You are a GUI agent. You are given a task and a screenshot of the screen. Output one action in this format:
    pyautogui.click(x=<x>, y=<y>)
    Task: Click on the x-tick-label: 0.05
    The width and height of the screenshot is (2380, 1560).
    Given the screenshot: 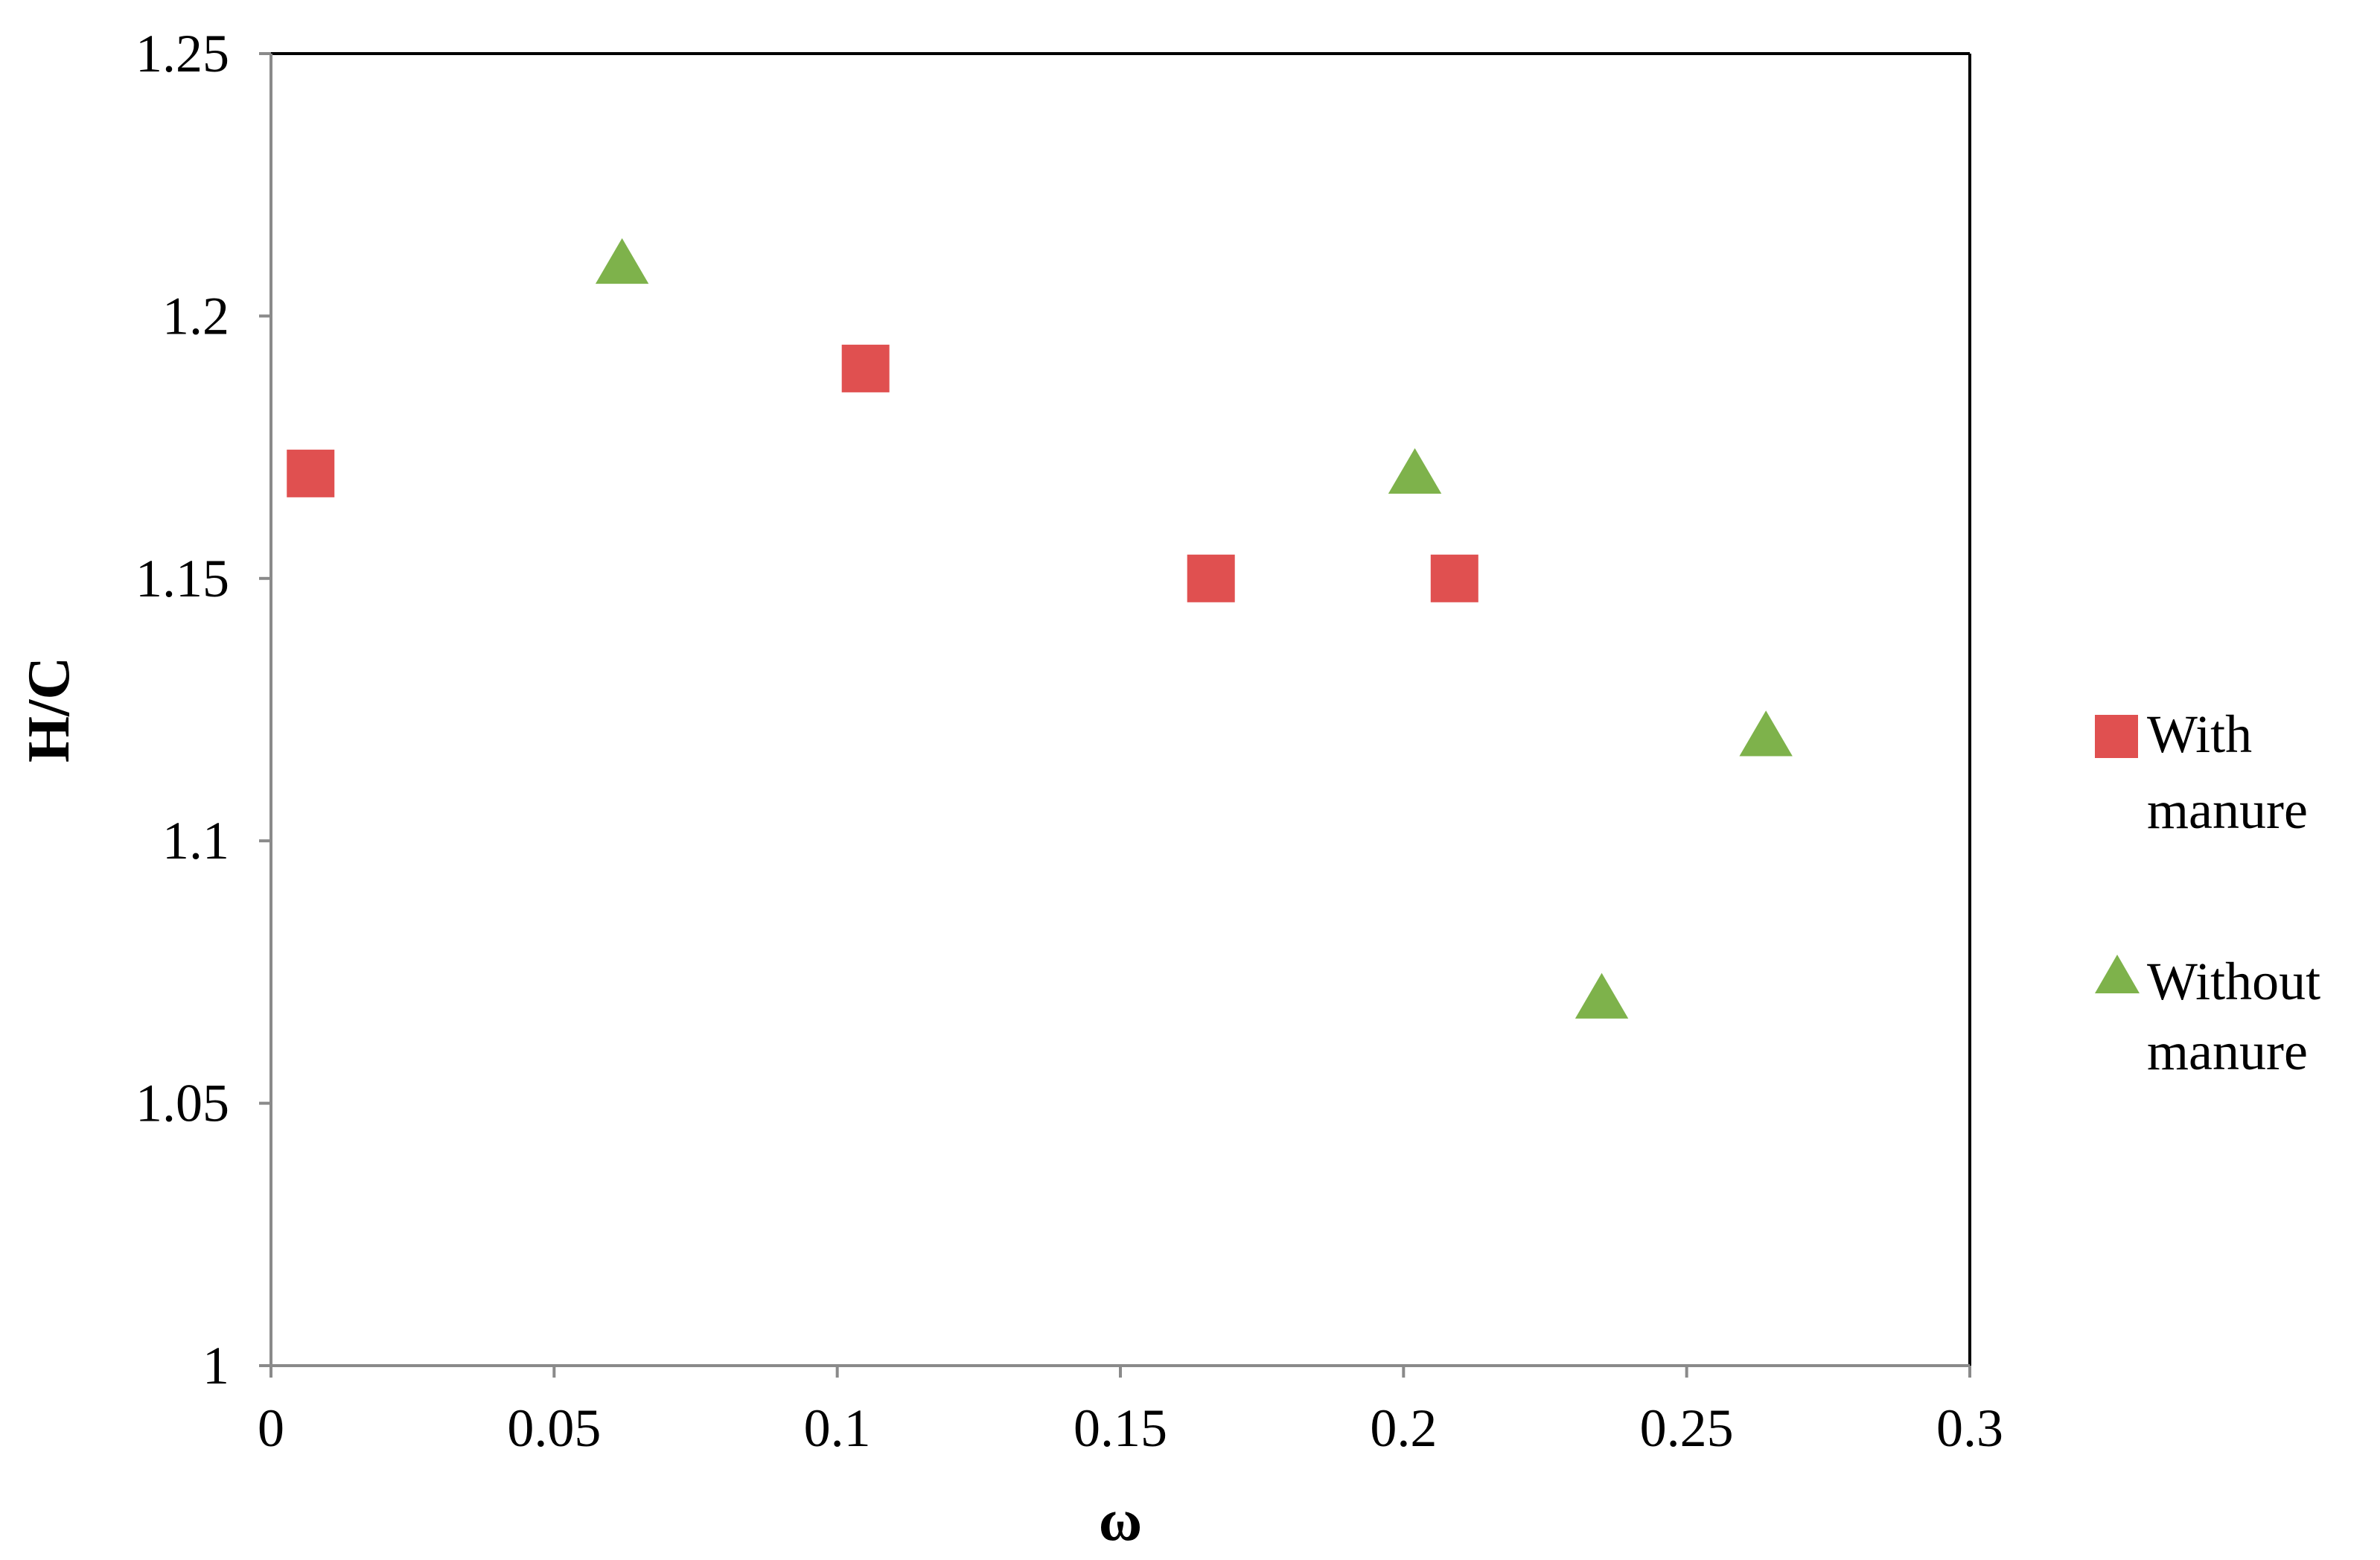 What is the action you would take?
    pyautogui.click(x=554, y=1428)
    